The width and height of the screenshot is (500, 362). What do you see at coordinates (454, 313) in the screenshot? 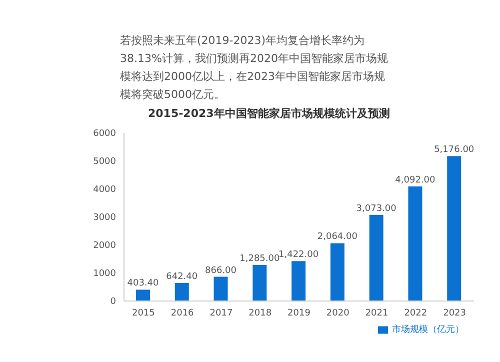
I see `x-tick-label: 2023` at bounding box center [454, 313].